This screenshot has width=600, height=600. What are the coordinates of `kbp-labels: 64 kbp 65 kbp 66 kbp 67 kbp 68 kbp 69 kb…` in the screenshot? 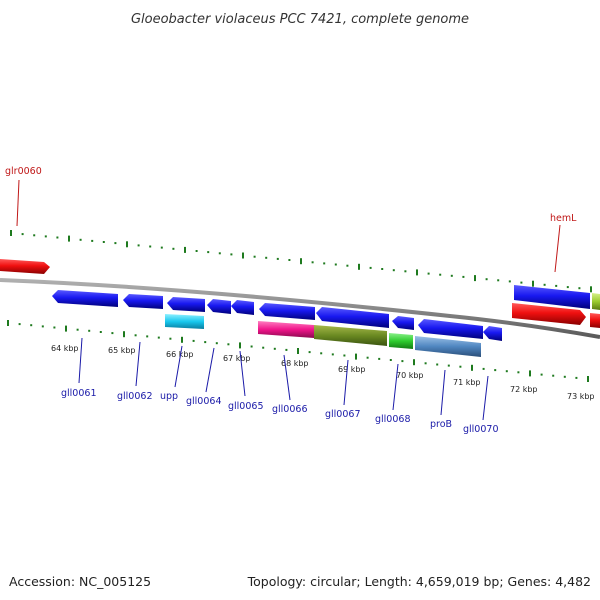 It's located at (323, 372).